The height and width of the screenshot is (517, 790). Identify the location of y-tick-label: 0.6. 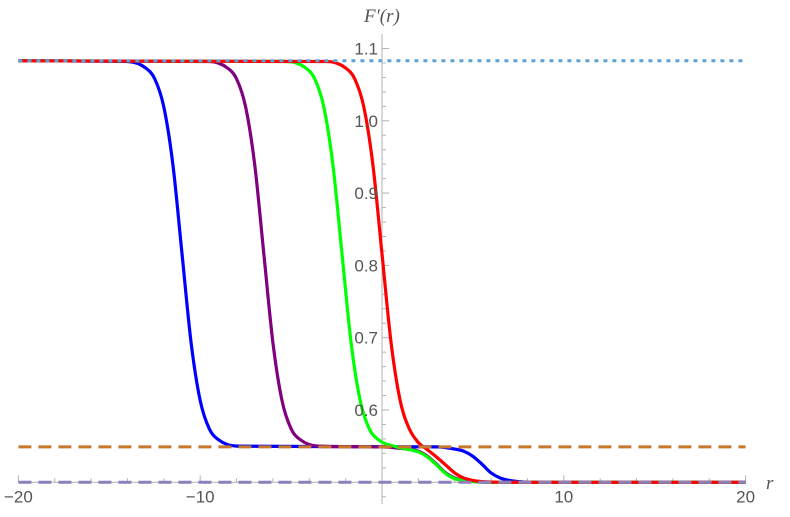
(366, 410).